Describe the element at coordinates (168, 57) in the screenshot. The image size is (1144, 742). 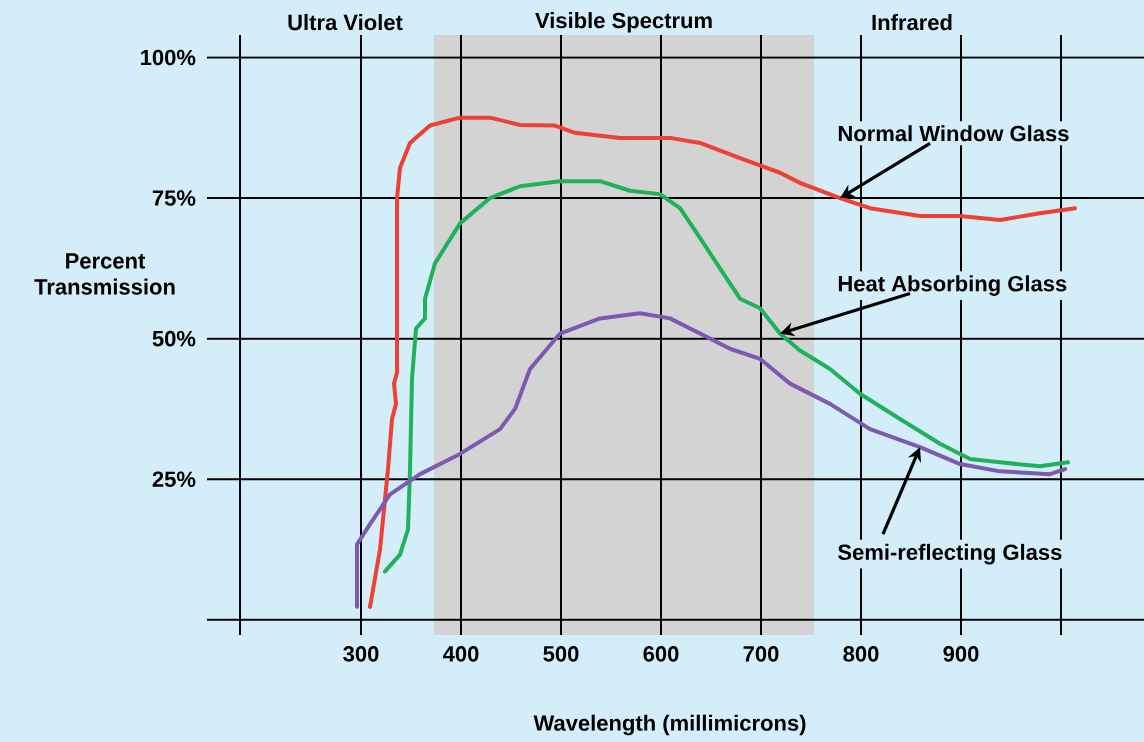
I see `y-tick-label: 100%` at that location.